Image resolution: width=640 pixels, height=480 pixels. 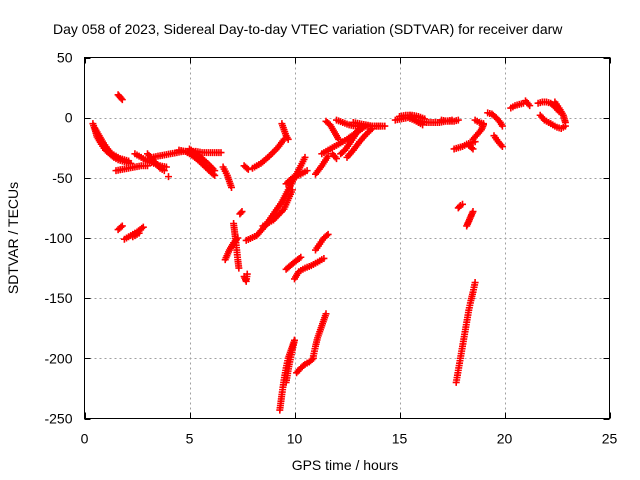 I want to click on y-tick-label: -150, so click(x=58, y=298).